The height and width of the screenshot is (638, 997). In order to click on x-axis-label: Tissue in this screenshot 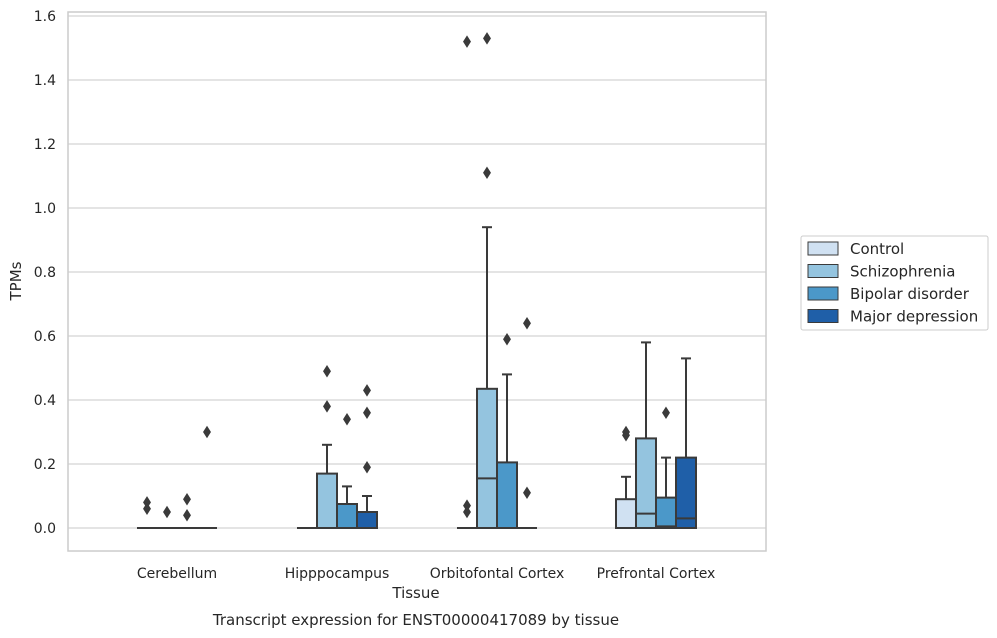, I will do `click(415, 593)`.